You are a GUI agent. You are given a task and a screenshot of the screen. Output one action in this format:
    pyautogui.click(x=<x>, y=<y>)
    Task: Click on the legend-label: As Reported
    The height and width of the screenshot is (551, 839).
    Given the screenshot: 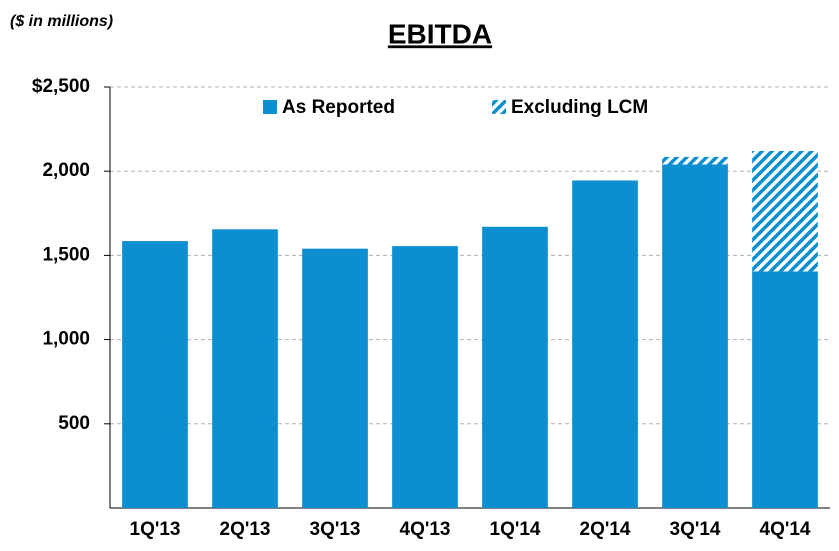 What is the action you would take?
    pyautogui.click(x=338, y=107)
    